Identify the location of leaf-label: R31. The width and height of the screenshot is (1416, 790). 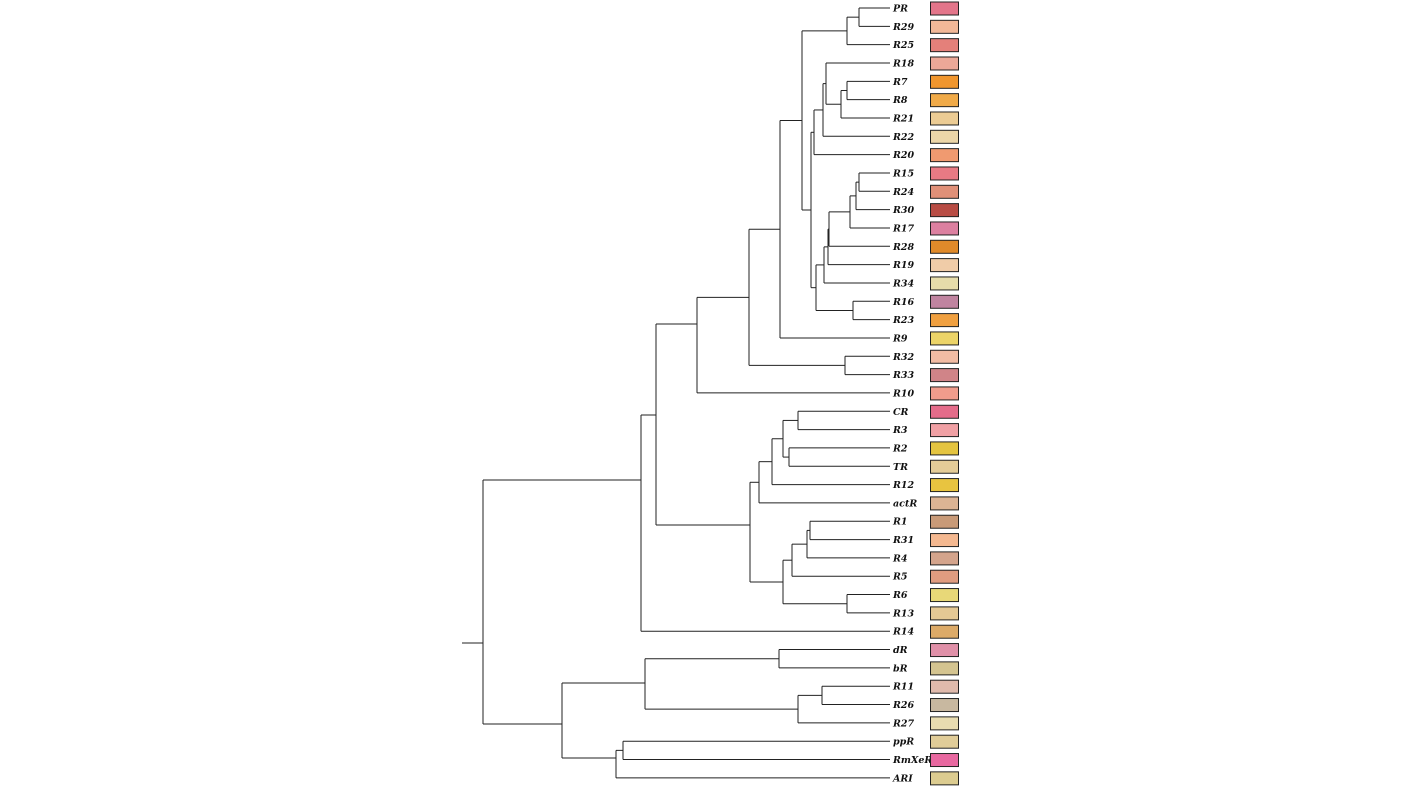
(903, 540).